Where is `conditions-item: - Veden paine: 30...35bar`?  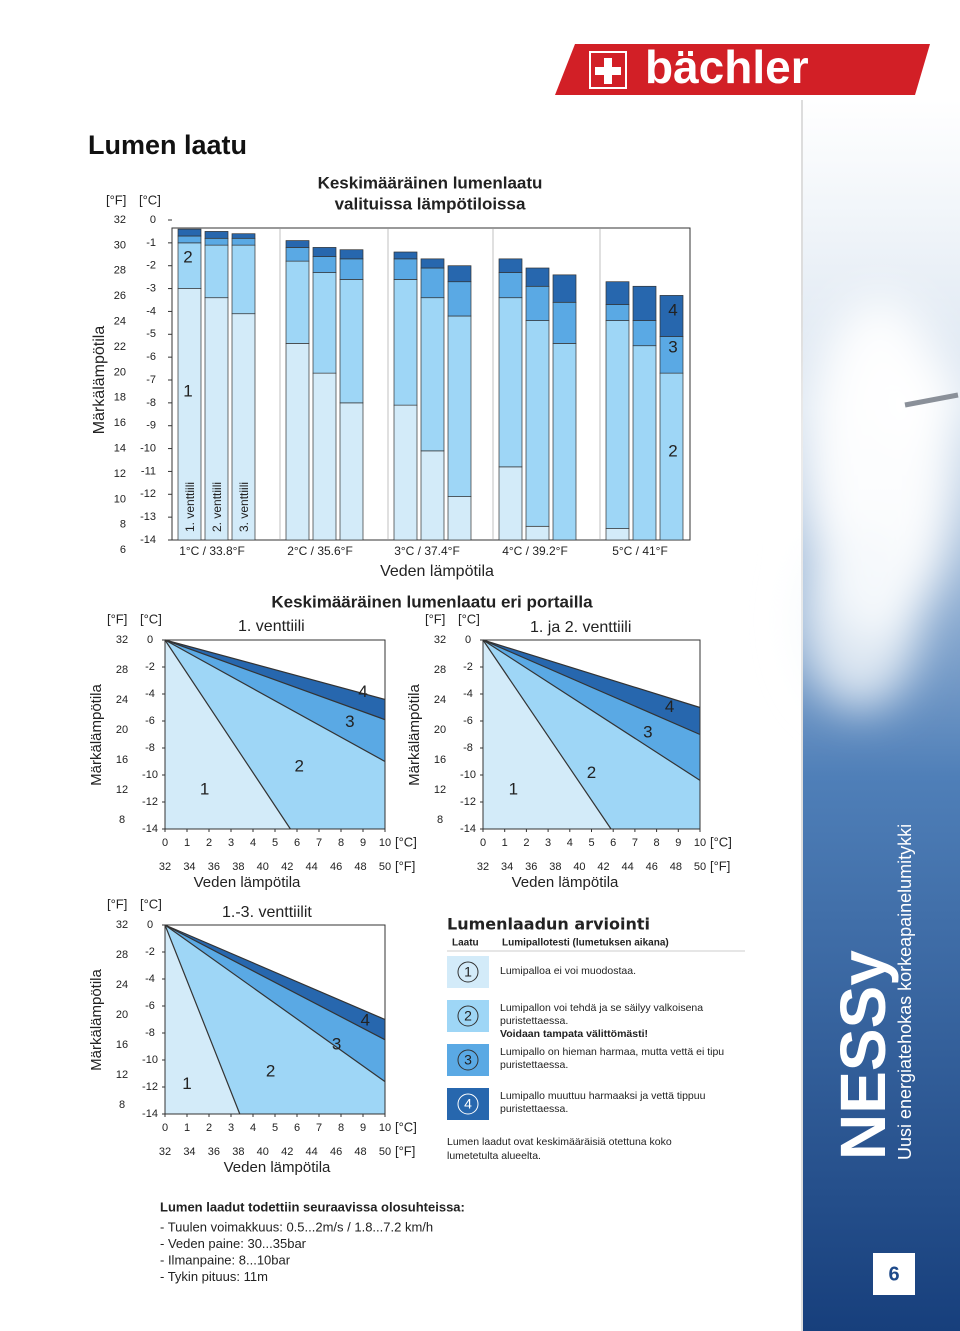 conditions-item: - Veden paine: 30...35bar is located at coordinates (233, 1243).